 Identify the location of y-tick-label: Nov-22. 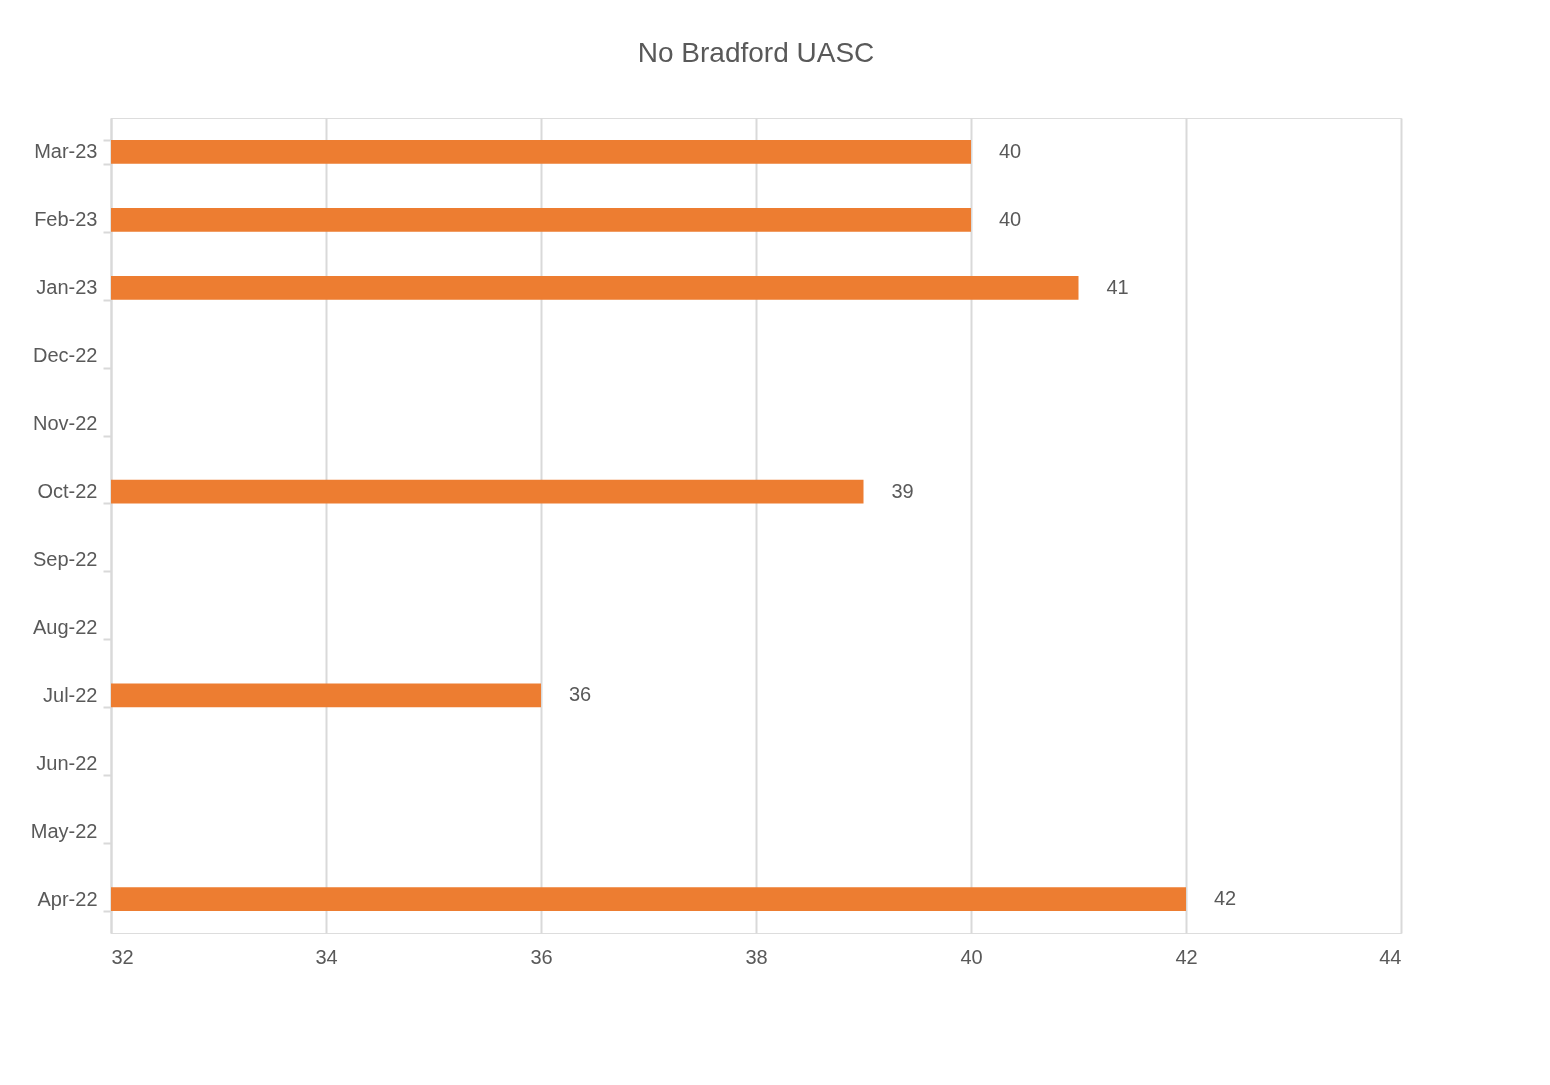
(65, 423).